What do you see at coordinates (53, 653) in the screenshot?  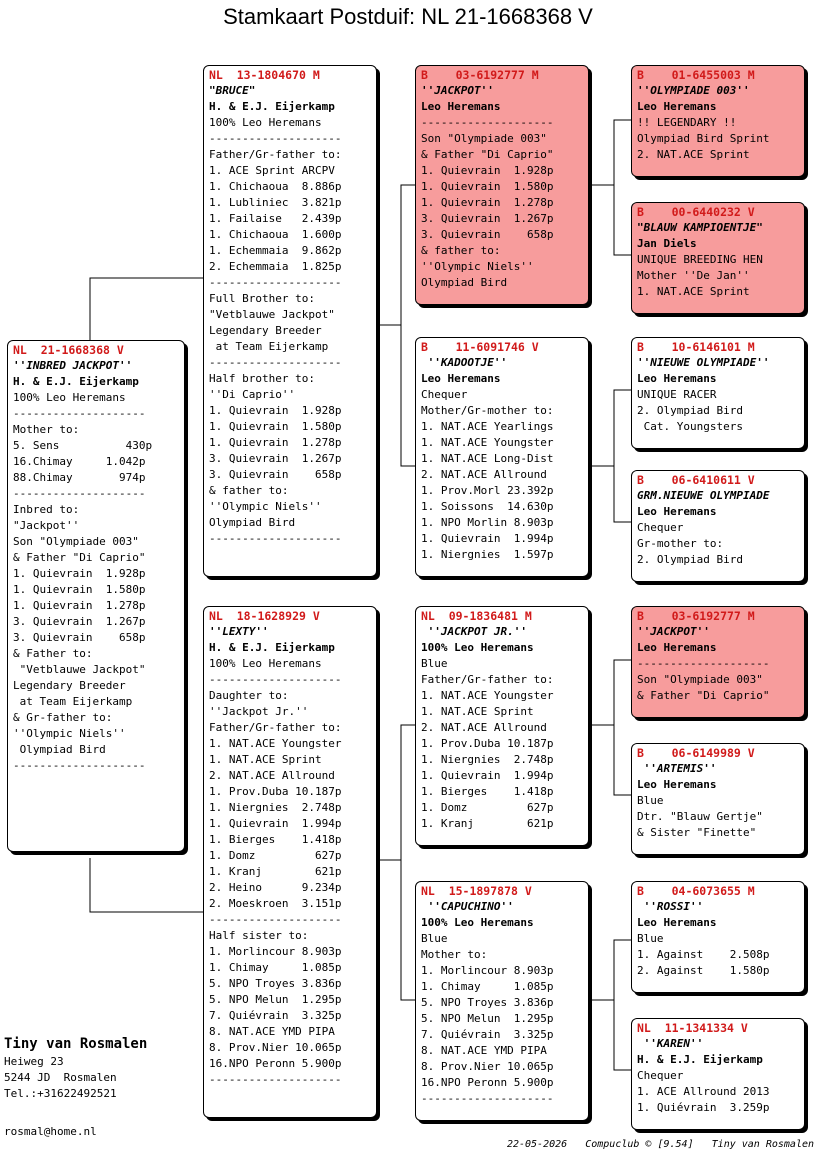 I see `card-line: & Father to:` at bounding box center [53, 653].